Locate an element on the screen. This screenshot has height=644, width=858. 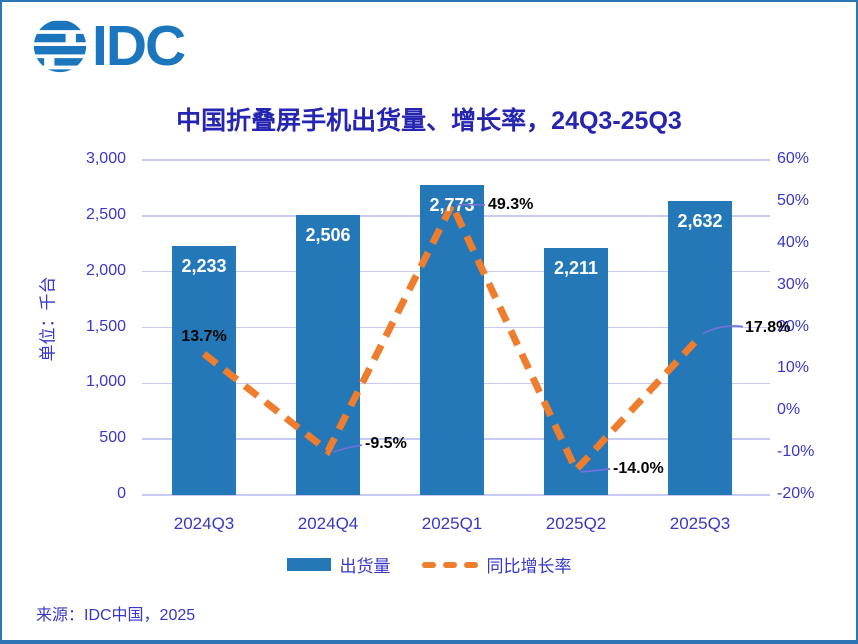
left-axis-tick: 2,000 is located at coordinates (105, 270).